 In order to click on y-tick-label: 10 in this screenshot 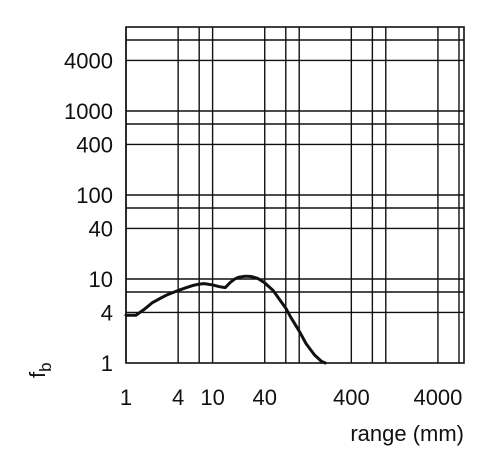, I will do `click(101, 279)`.